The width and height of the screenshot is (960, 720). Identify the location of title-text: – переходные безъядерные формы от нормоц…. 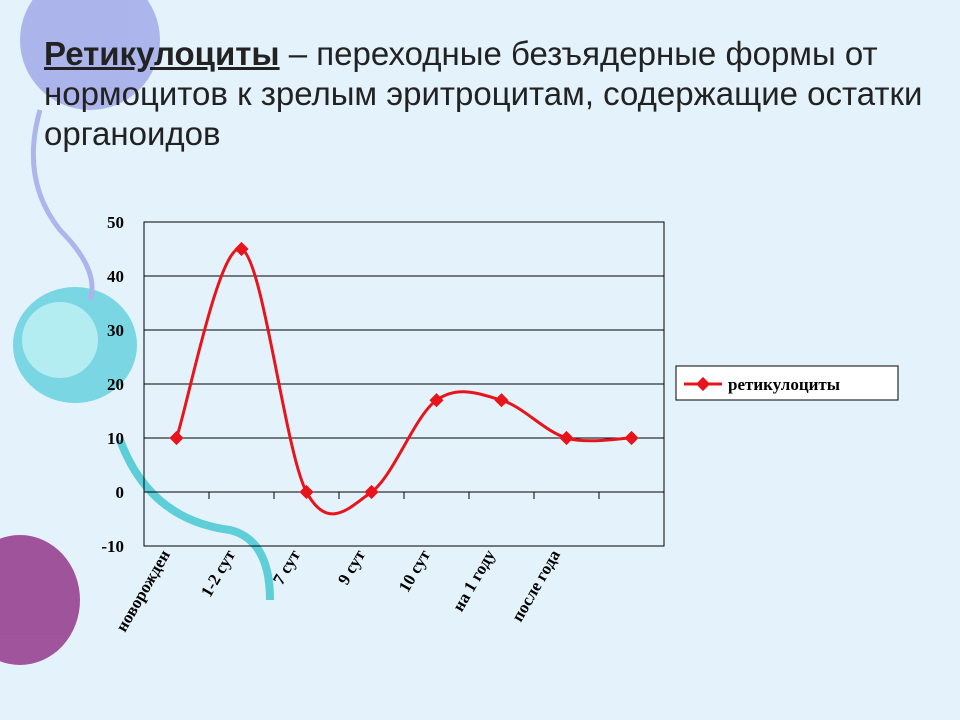
(483, 93).